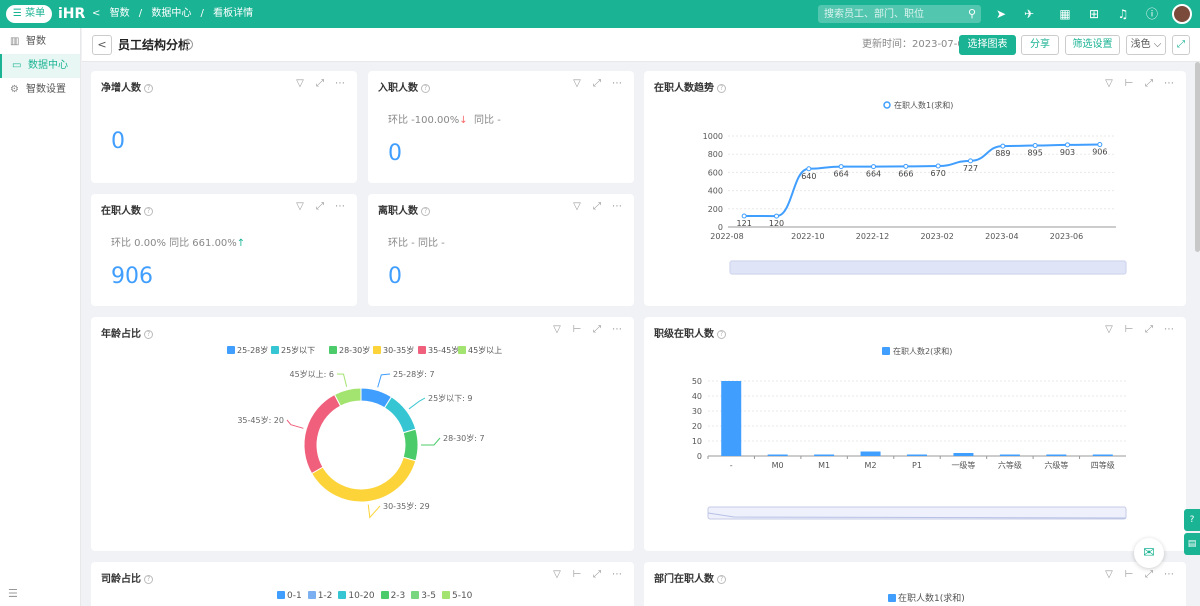  Describe the element at coordinates (970, 168) in the screenshot. I see `data-label: 727` at that location.